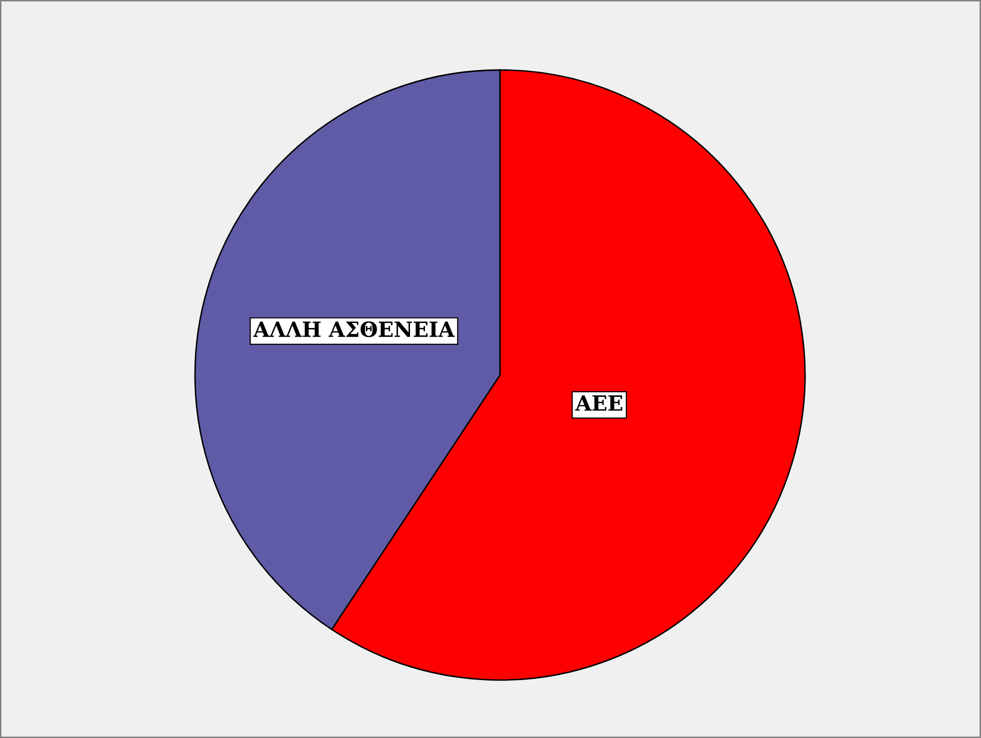 This screenshot has width=981, height=738. What do you see at coordinates (598, 403) in the screenshot?
I see `slice-label: ΑΕΕ` at bounding box center [598, 403].